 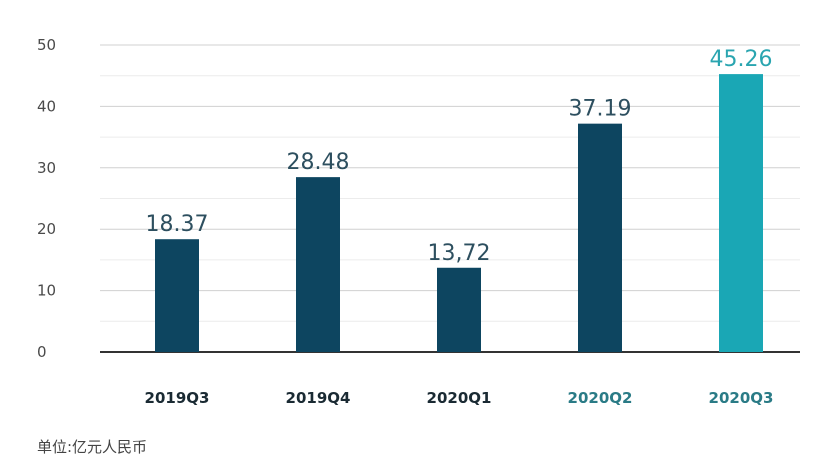 I want to click on data-label-2020Q2: 37.19, so click(x=600, y=109).